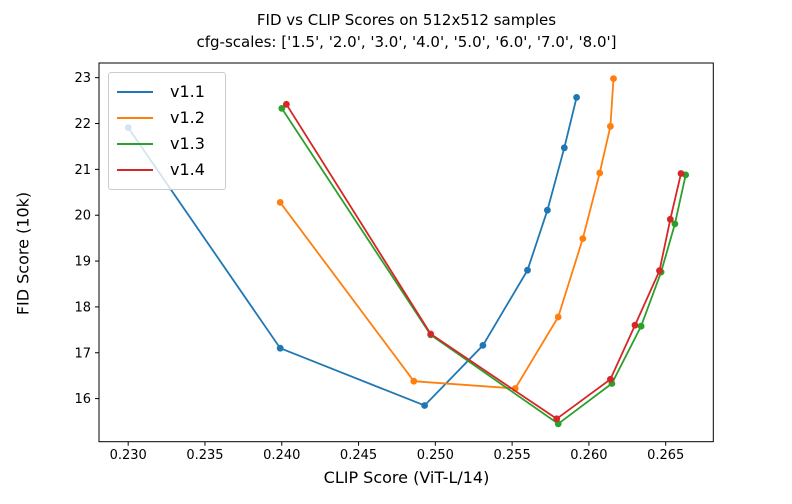 The width and height of the screenshot is (792, 504). I want to click on y-tick-label: 22, so click(82, 124).